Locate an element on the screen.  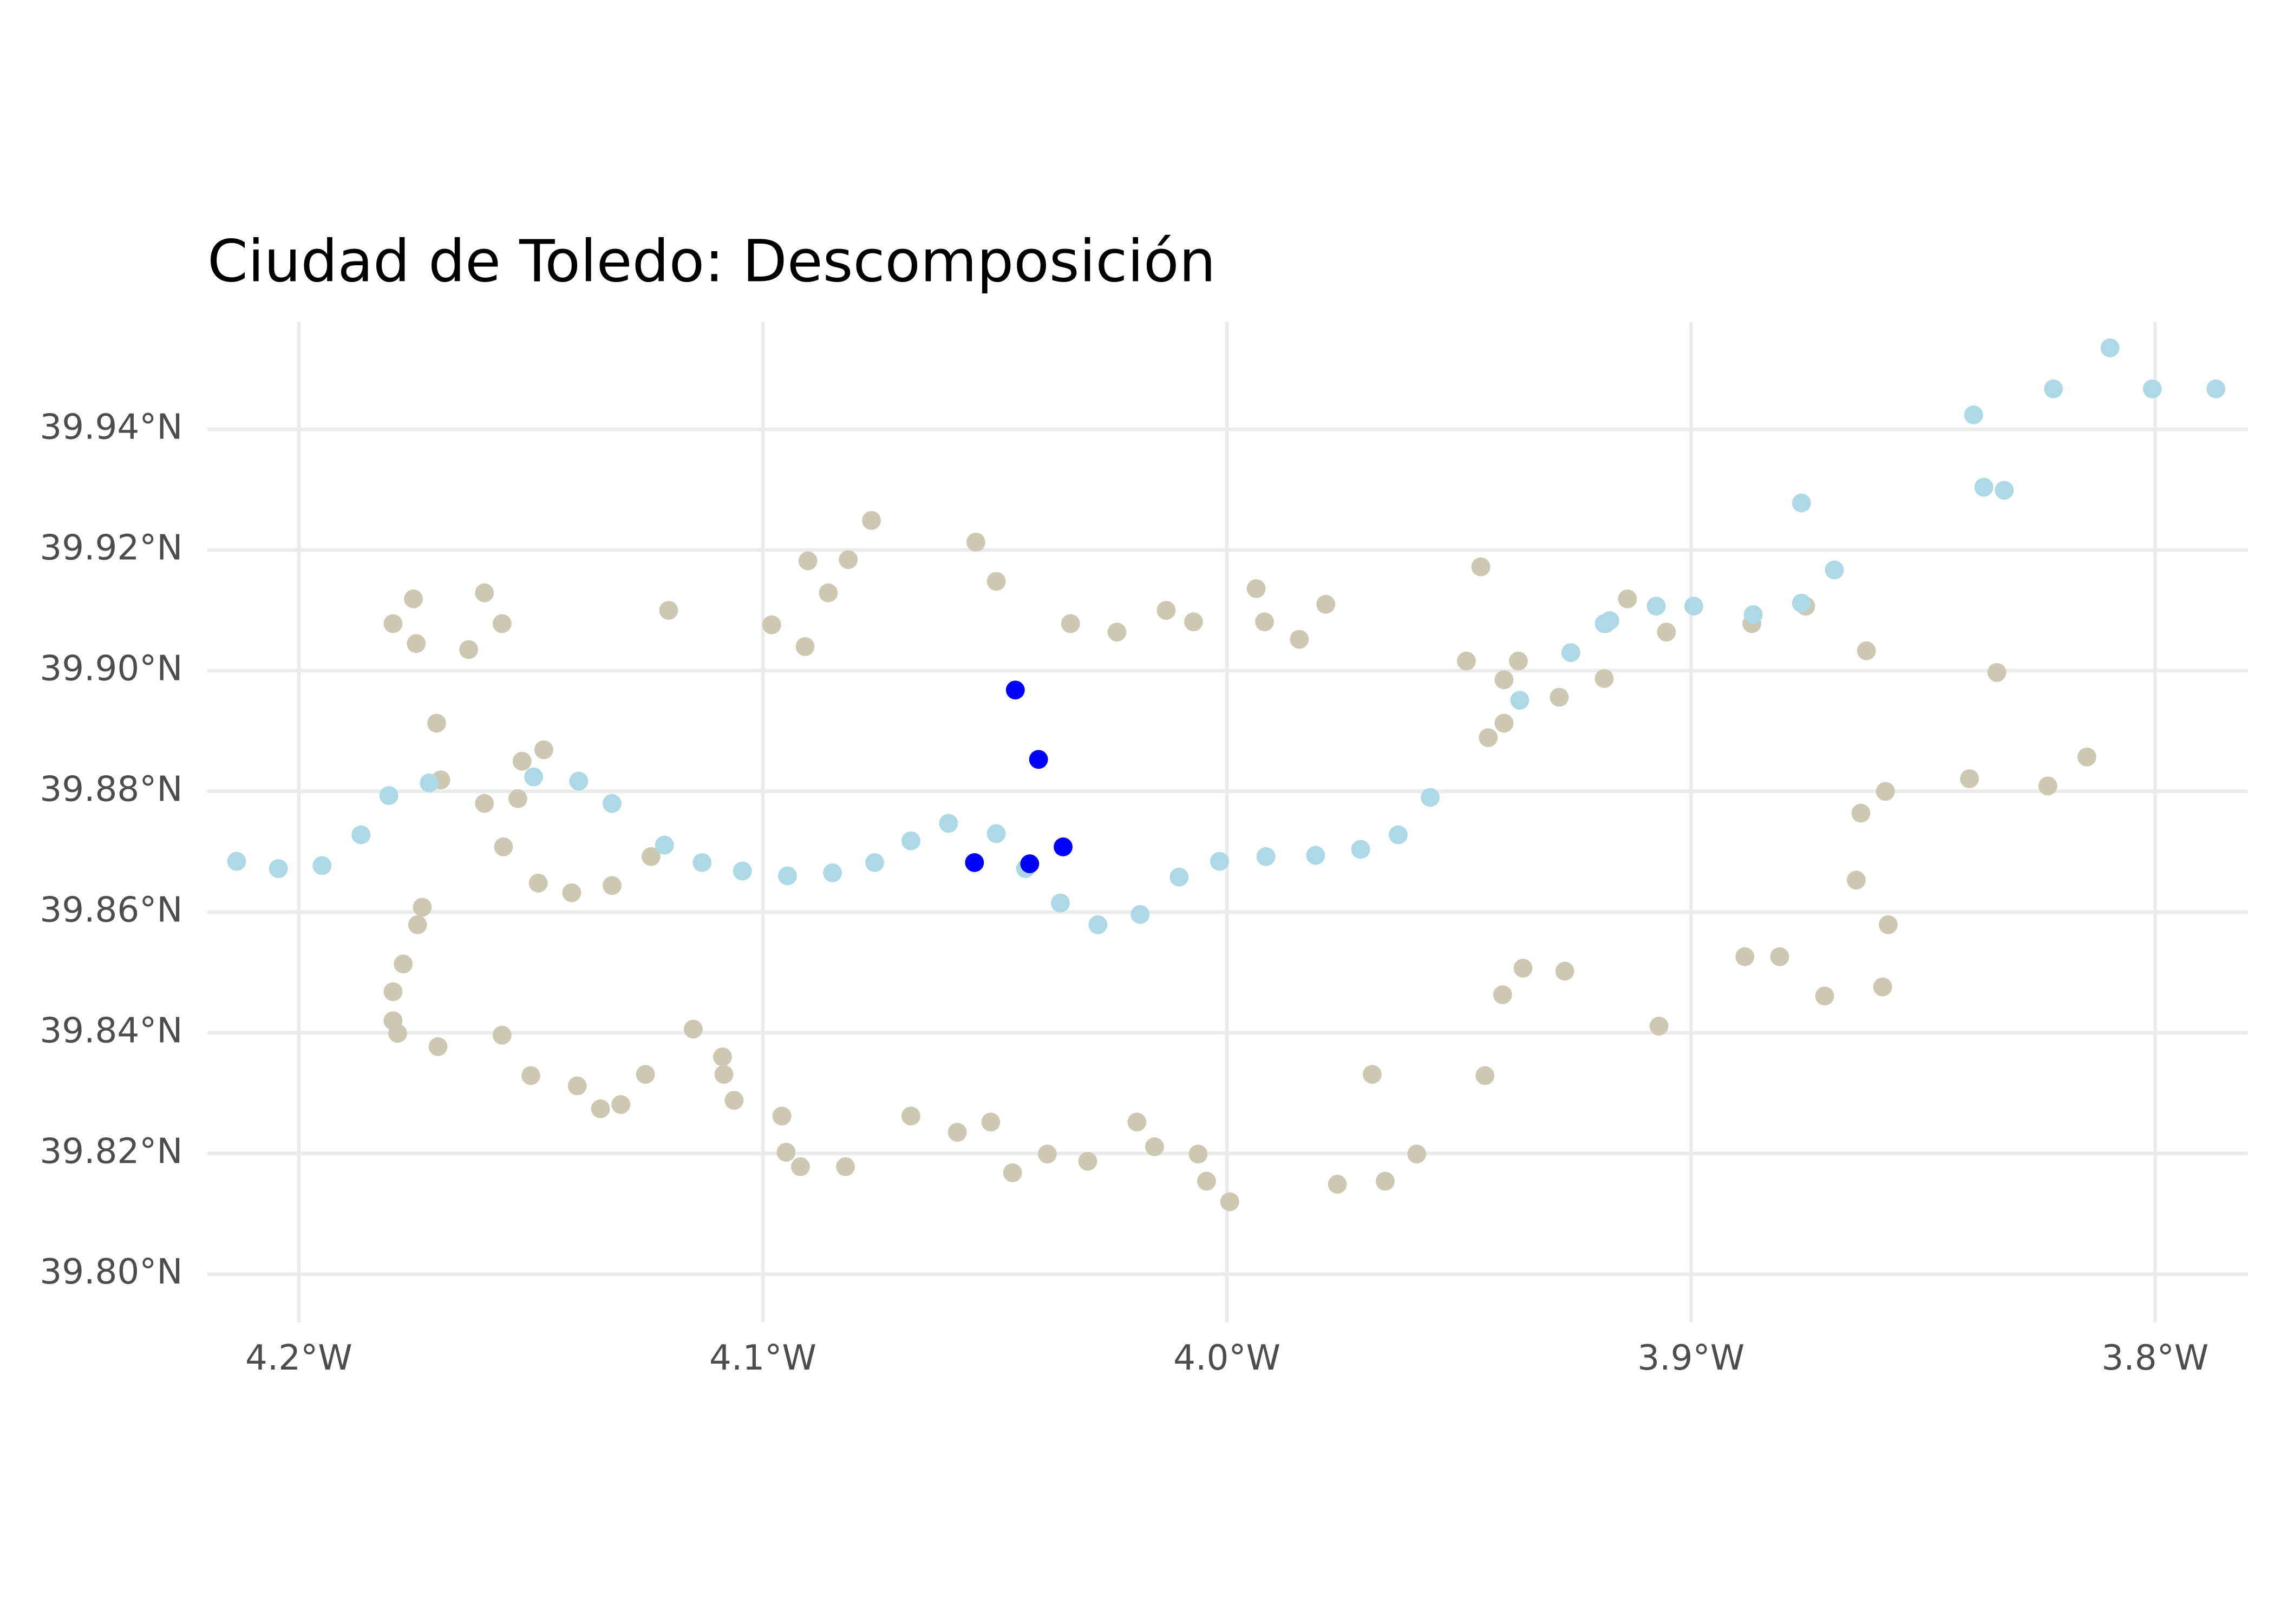
x-tick-label: 3.8°W is located at coordinates (2155, 1358).